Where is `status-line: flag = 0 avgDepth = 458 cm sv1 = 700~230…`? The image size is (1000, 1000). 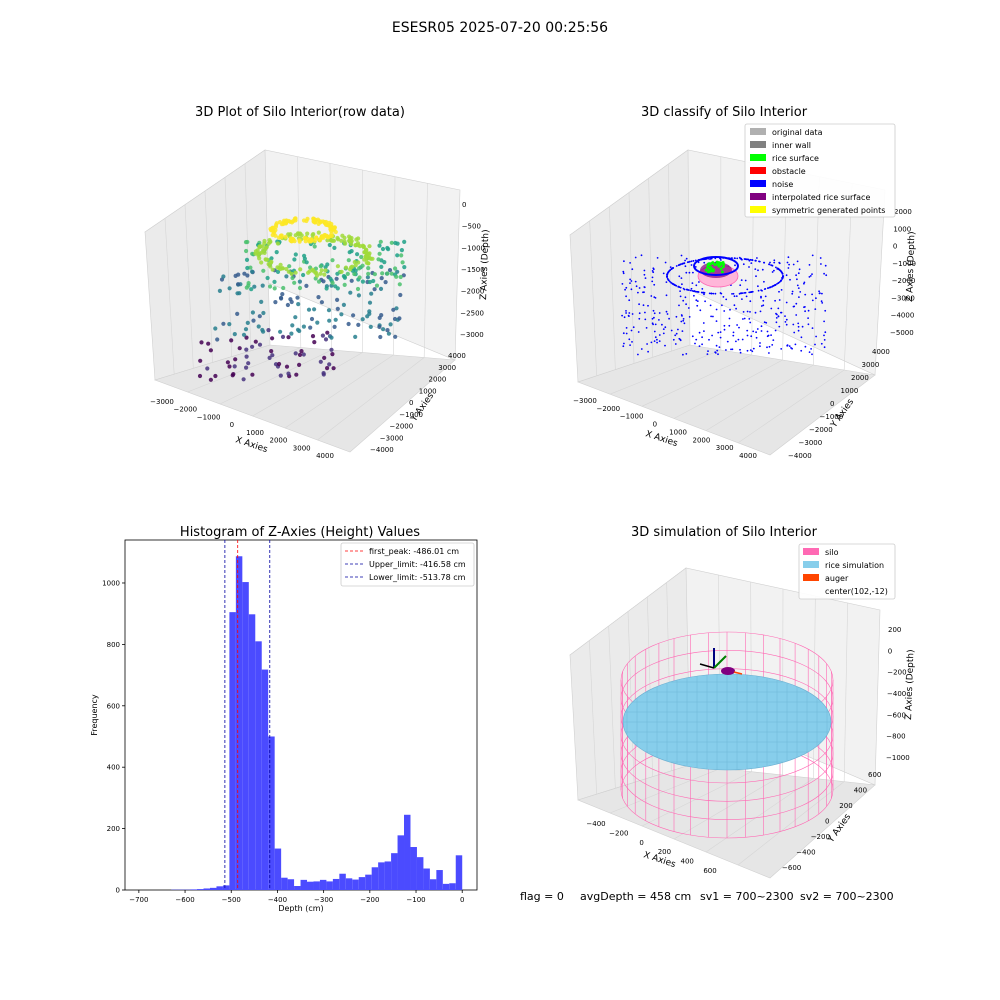 status-line: flag = 0 avgDepth = 458 cm sv1 = 700~230… is located at coordinates (707, 896).